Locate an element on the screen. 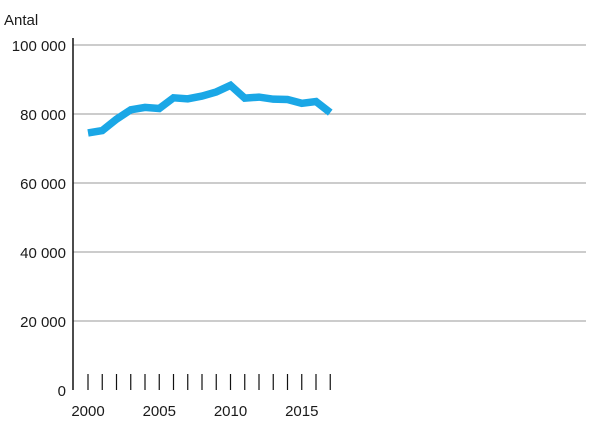 This screenshot has height=433, width=603. y-tick-label: 100 000 is located at coordinates (39, 46).